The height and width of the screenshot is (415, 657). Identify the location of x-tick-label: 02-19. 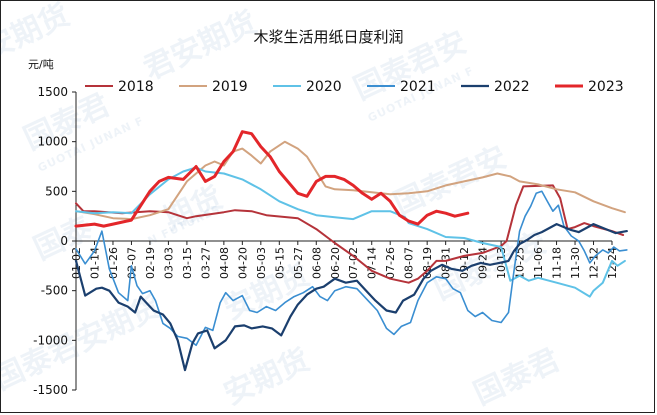
(150, 263).